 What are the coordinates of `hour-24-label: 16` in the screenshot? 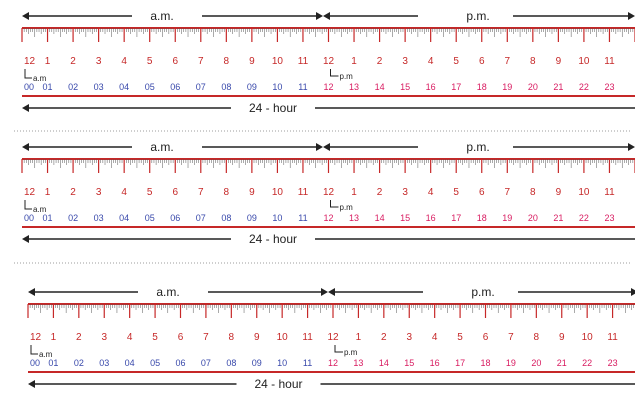 It's located at (431, 218).